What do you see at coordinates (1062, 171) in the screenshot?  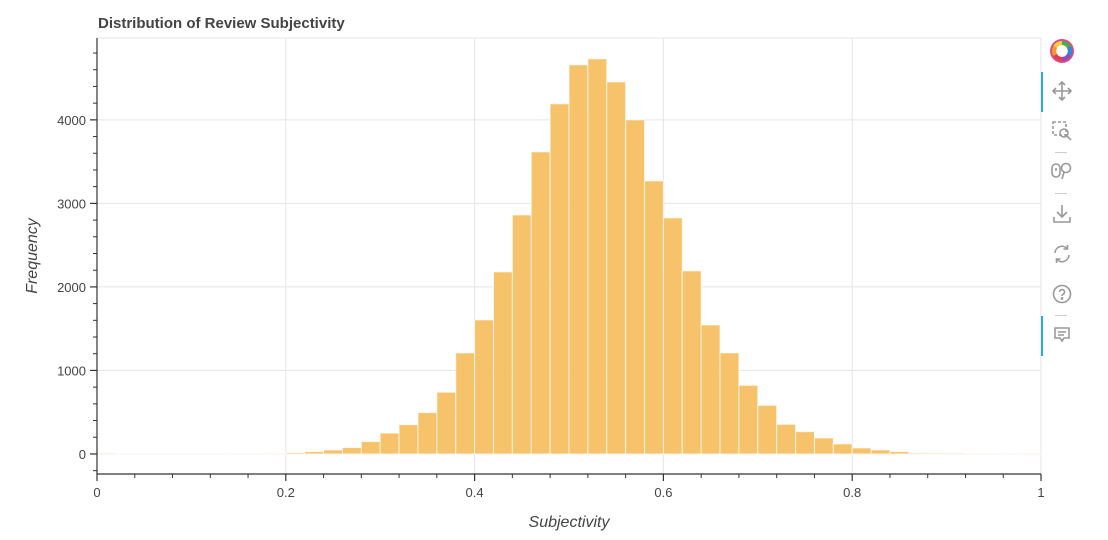 I see `wheel-zoom-tool-icon` at bounding box center [1062, 171].